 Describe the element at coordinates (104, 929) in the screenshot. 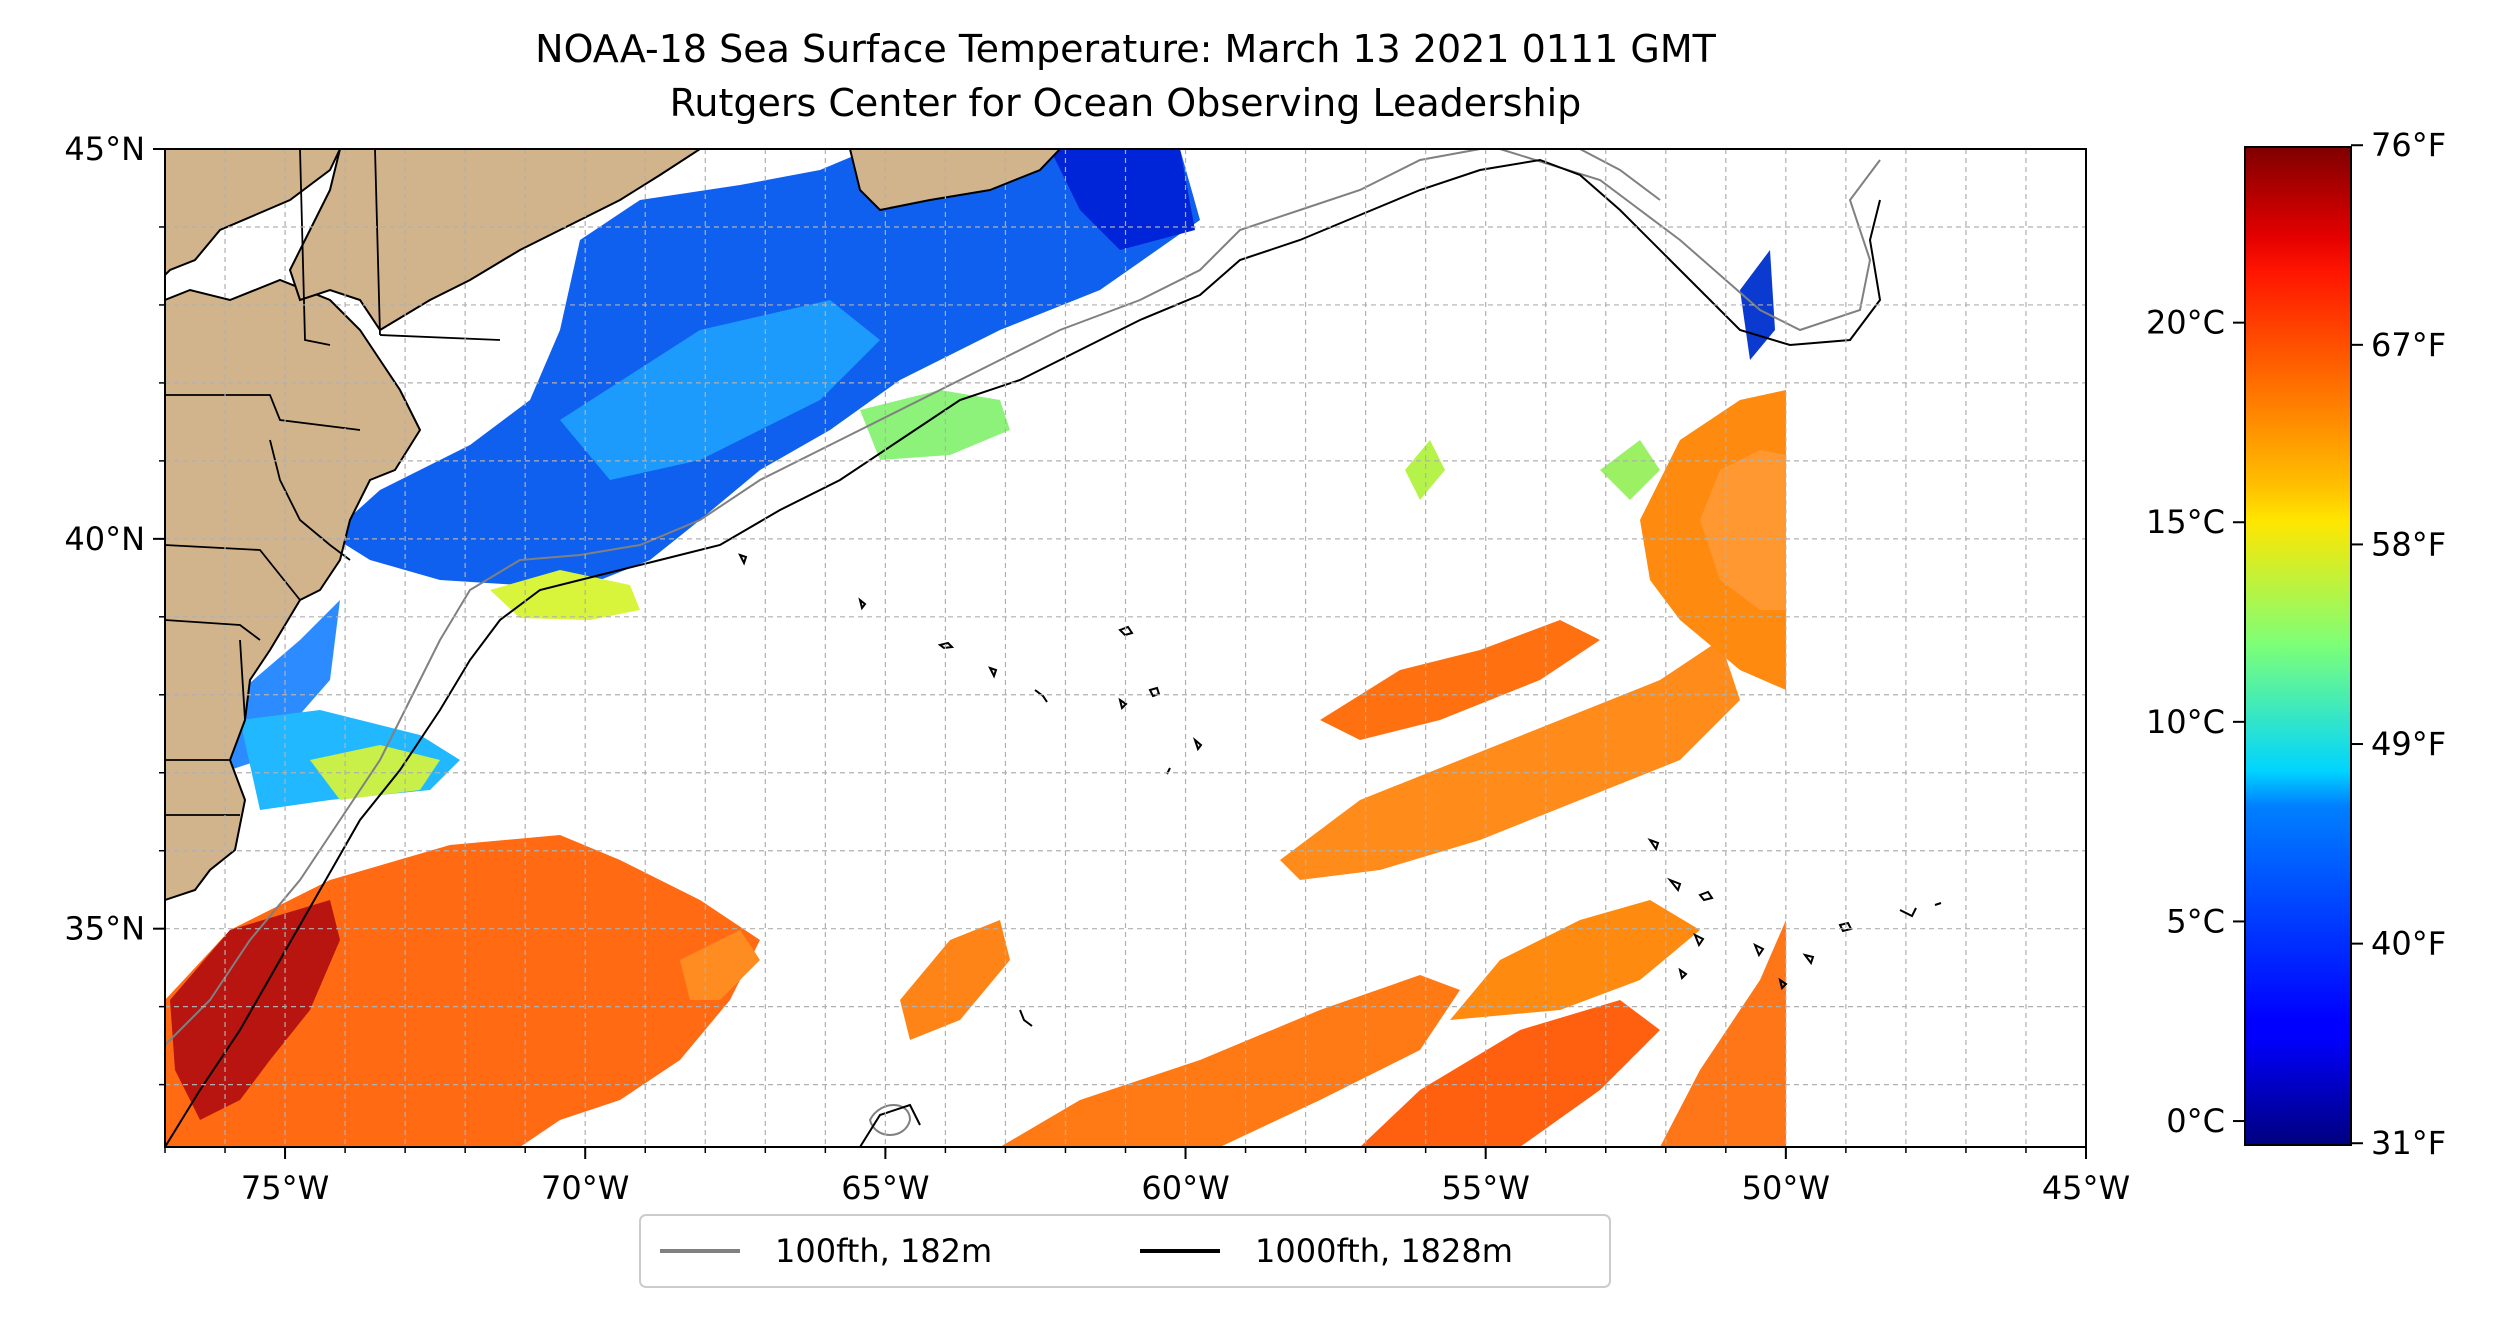

I see `lat-tick-label: 35°N` at that location.